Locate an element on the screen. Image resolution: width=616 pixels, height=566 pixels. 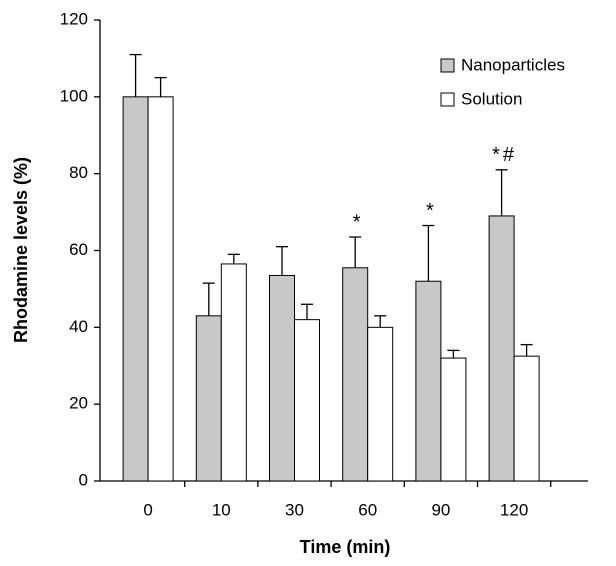
x-axis-title: Time (min) is located at coordinates (345, 547).